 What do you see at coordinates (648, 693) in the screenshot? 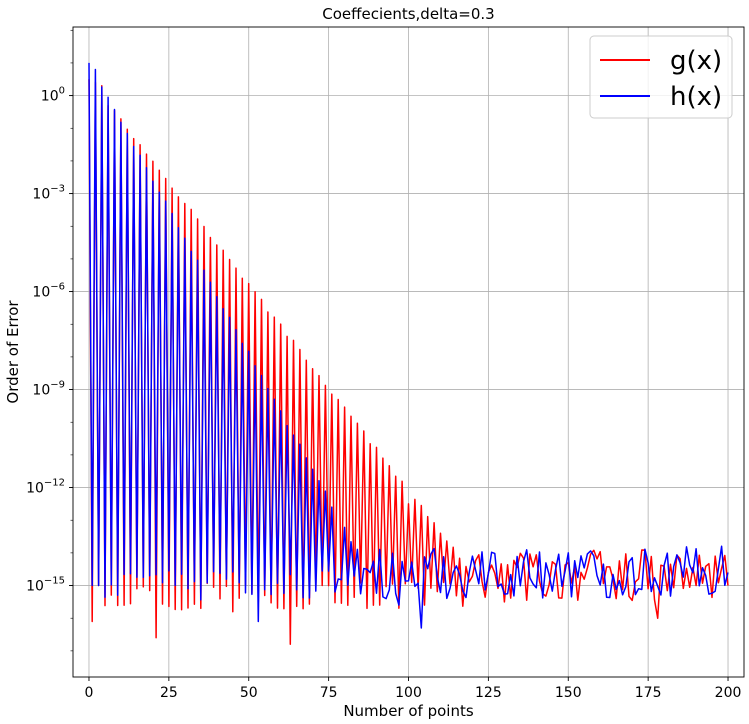
I see `x-tick-label: 175` at bounding box center [648, 693].